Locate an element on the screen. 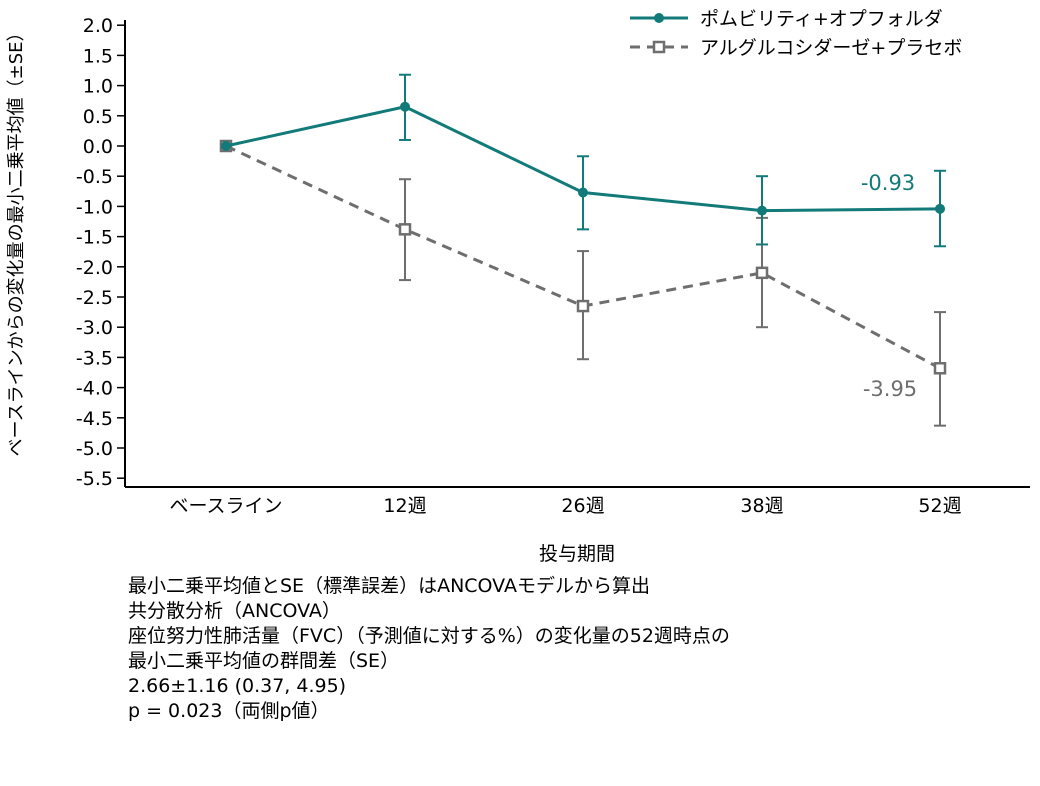 The width and height of the screenshot is (1040, 786). data-label: -0.93 is located at coordinates (888, 183).